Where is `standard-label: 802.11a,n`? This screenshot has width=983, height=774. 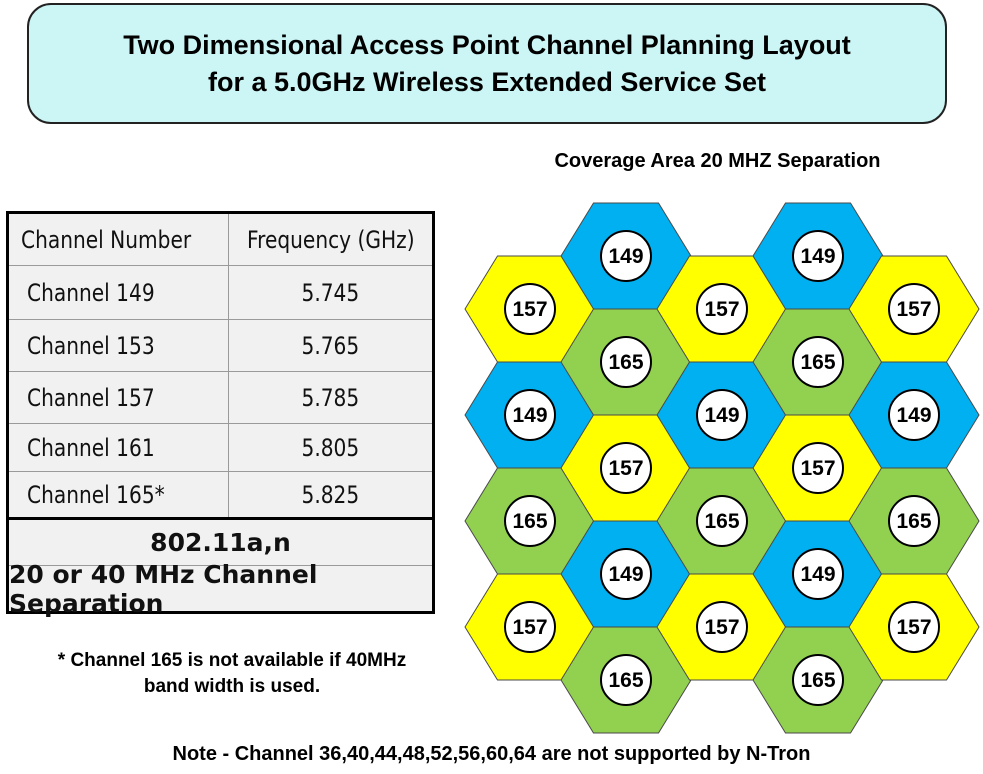 standard-label: 802.11a,n is located at coordinates (220, 543).